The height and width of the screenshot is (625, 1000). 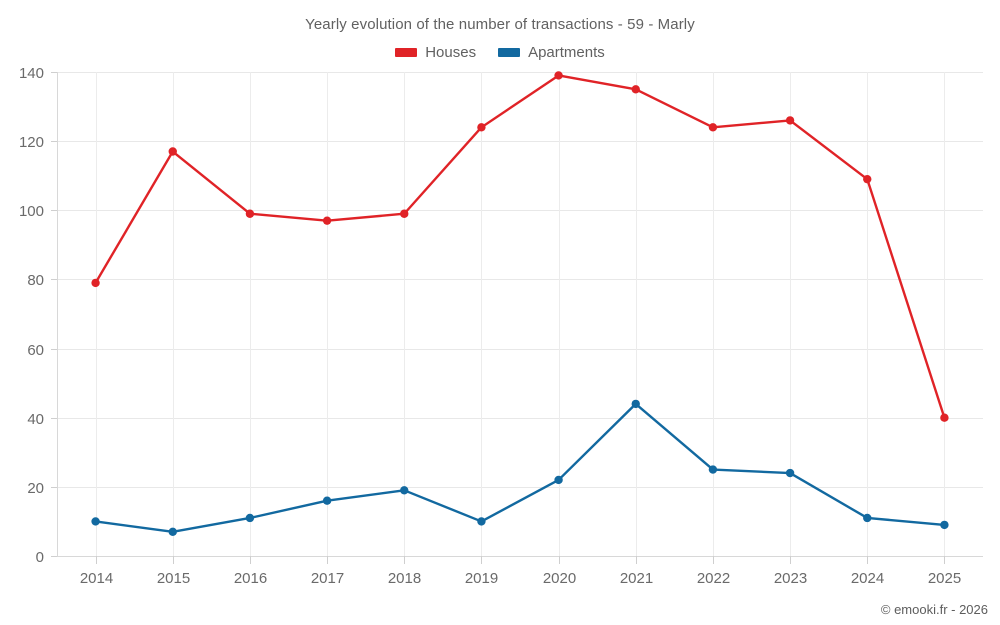 What do you see at coordinates (173, 578) in the screenshot?
I see `x-axis-tick-label: 2015` at bounding box center [173, 578].